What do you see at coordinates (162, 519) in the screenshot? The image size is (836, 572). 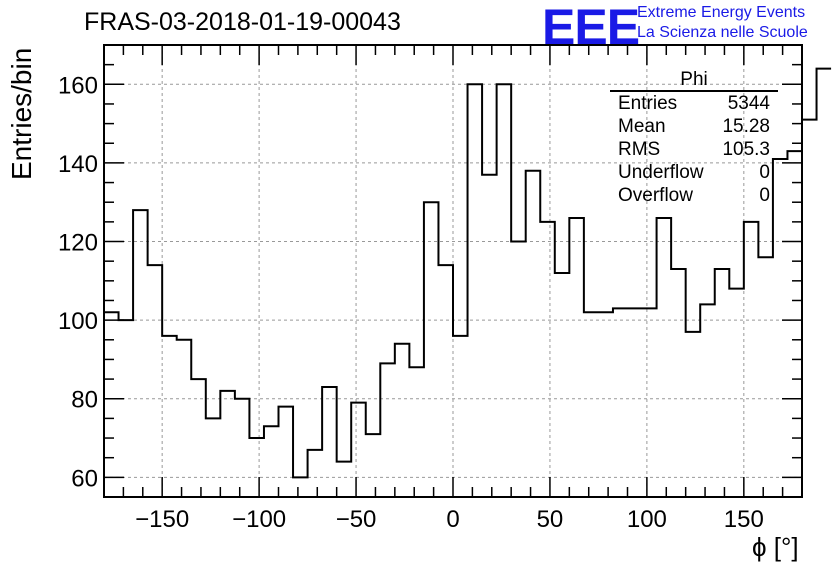 I see `x-tick-label: −150` at bounding box center [162, 519].